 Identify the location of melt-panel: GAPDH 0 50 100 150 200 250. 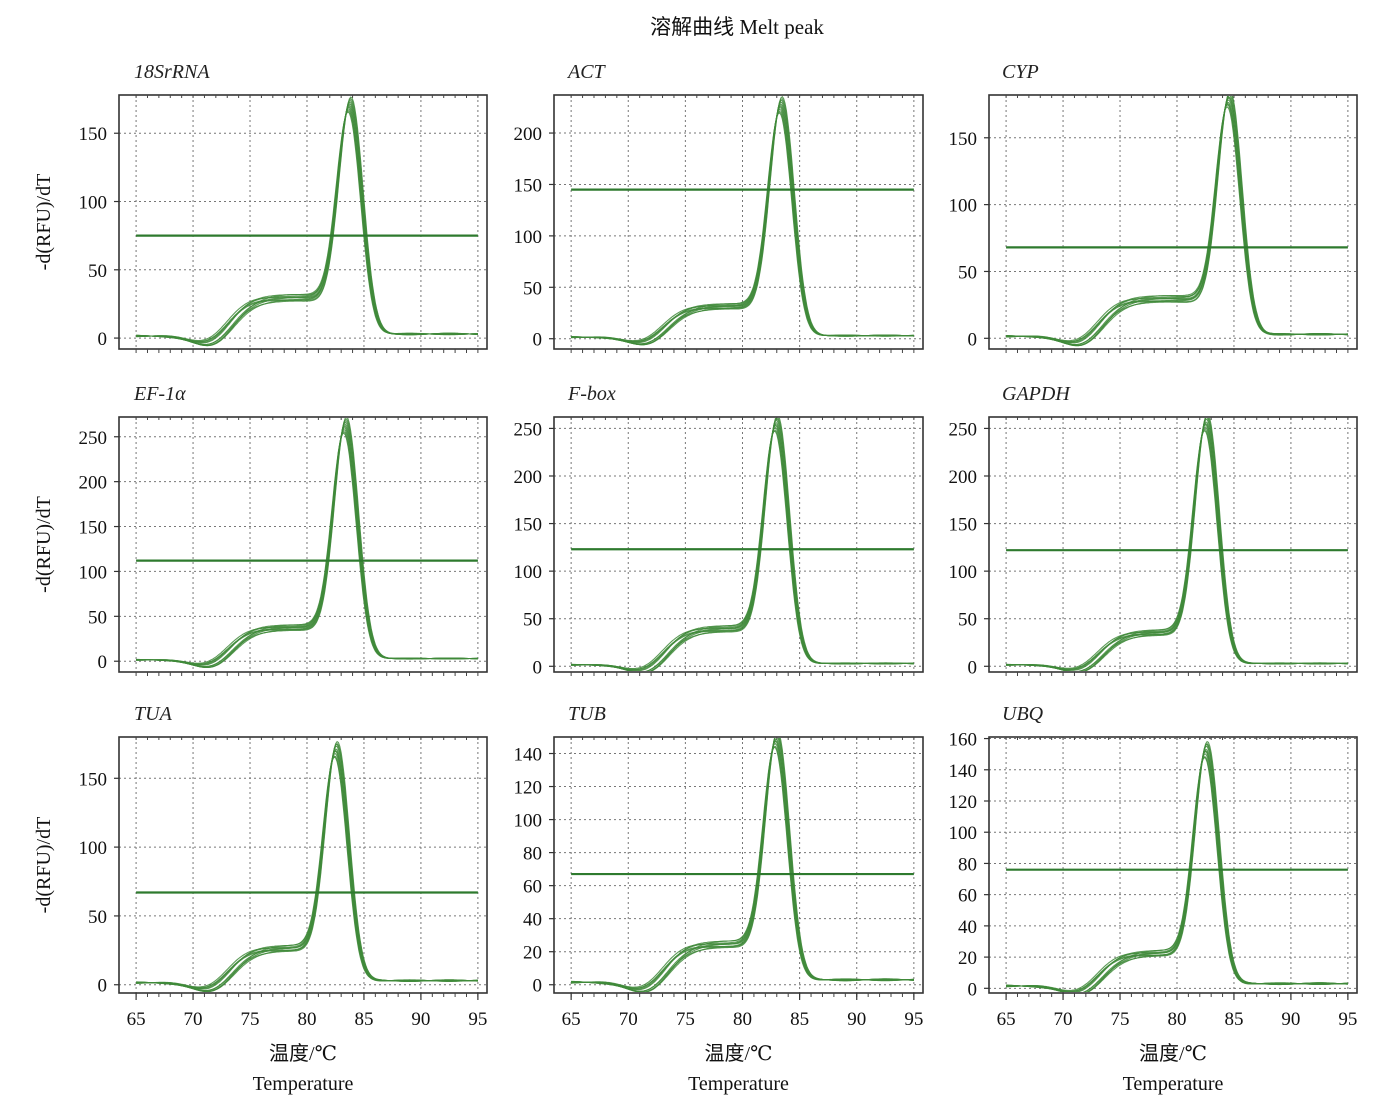
(1153, 530).